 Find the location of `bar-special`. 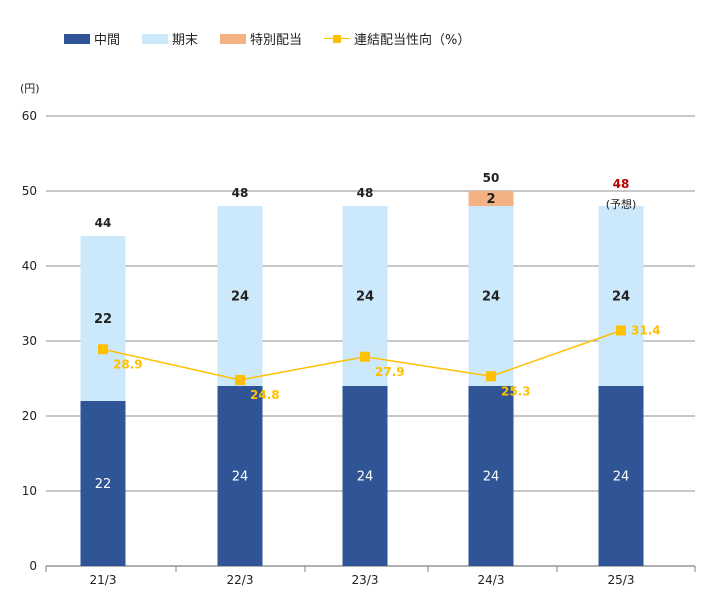

bar-special is located at coordinates (491, 198).